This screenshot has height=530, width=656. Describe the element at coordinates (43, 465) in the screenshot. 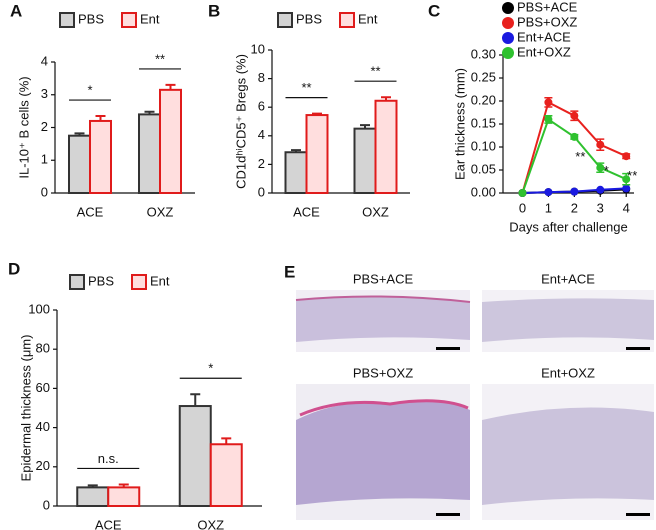

I see `y-tick-label: 20` at that location.